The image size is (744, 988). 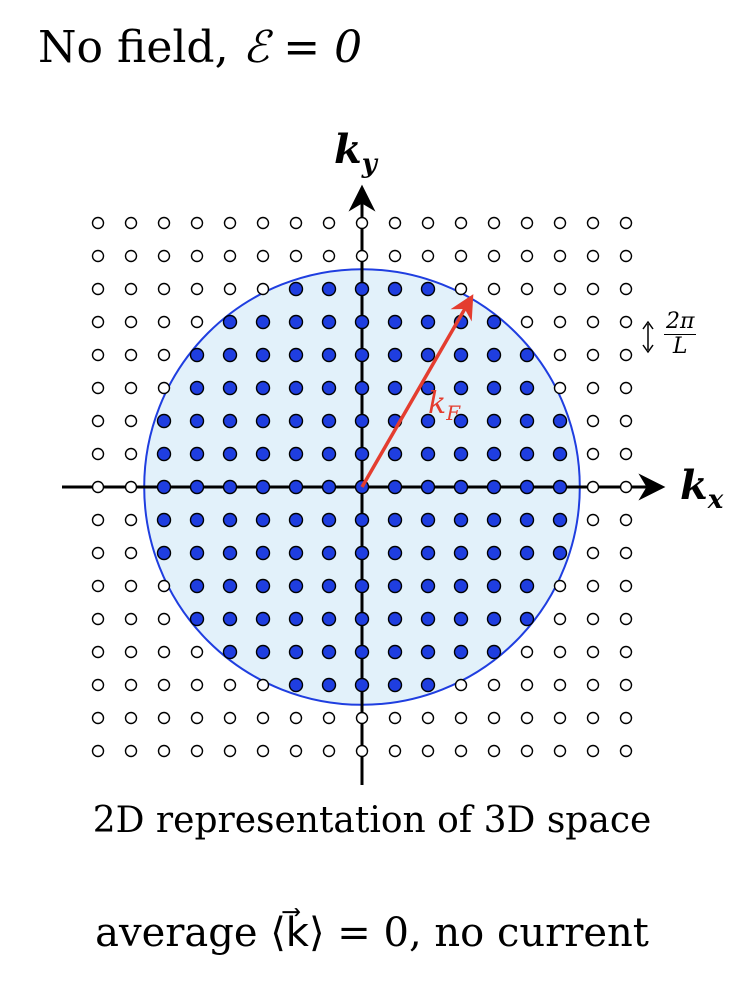 What do you see at coordinates (453, 413) in the screenshot?
I see `kf-label-sub: F` at bounding box center [453, 413].